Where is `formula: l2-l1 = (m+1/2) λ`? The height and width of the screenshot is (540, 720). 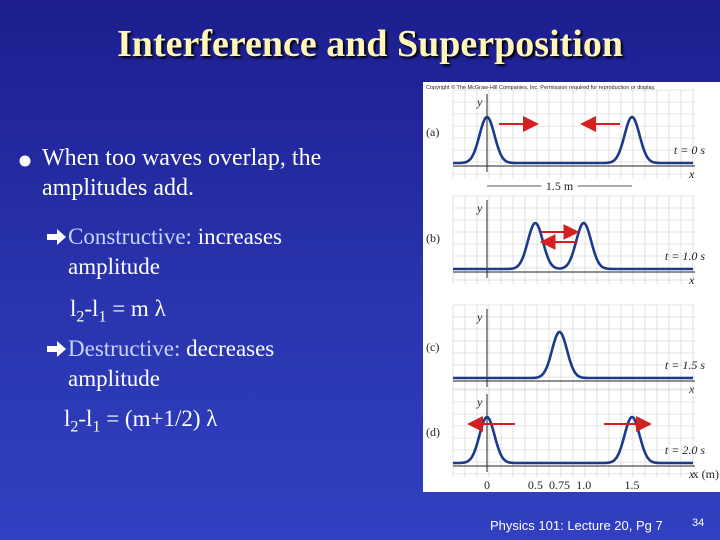
formula: l2-l1 = (m+1/2) λ is located at coordinates (140, 423).